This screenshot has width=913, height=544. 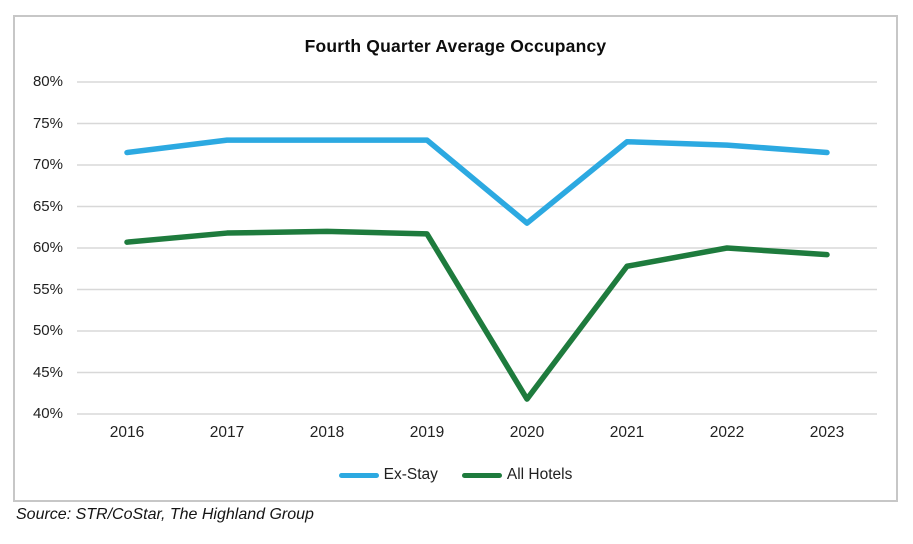 I want to click on x-tick-label: 2023, so click(x=827, y=432).